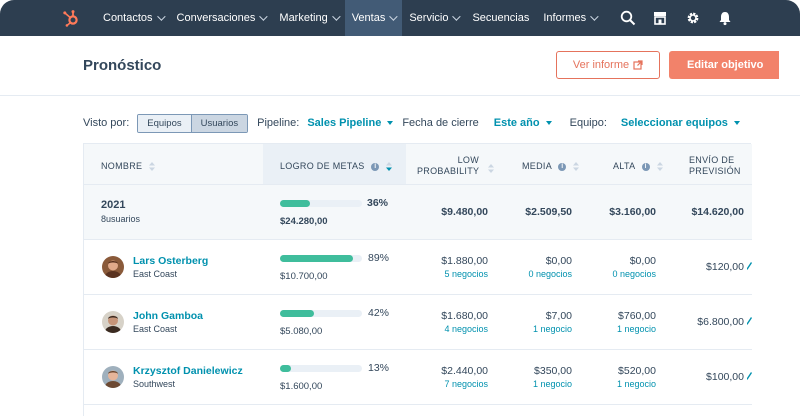  What do you see at coordinates (588, 123) in the screenshot?
I see `team-label: Equipo:` at bounding box center [588, 123].